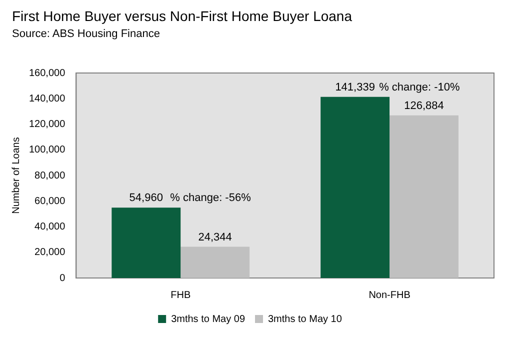  I want to click on y-tick-label: 140,000, so click(47, 98).